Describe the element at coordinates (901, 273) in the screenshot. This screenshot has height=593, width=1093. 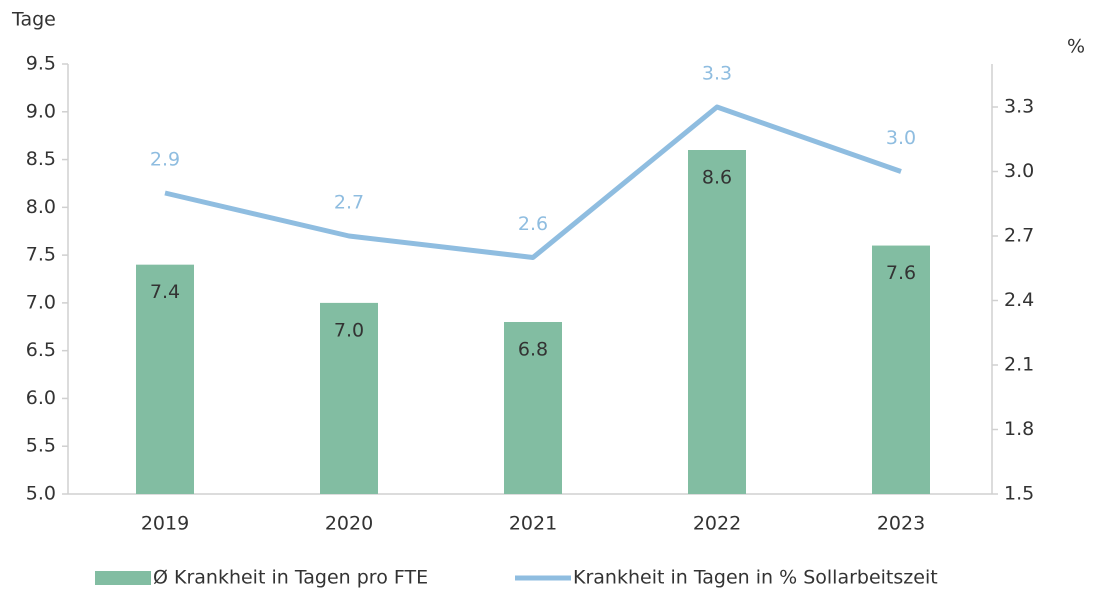
I see `bar-value-label: 7.6` at that location.